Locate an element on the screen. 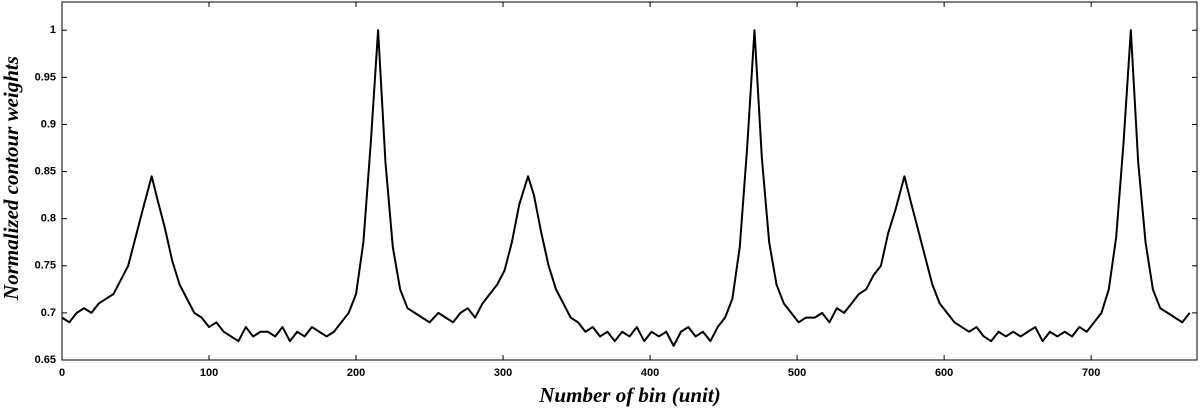 The height and width of the screenshot is (413, 1200). y-tick-label: 0.95 is located at coordinates (45, 77).